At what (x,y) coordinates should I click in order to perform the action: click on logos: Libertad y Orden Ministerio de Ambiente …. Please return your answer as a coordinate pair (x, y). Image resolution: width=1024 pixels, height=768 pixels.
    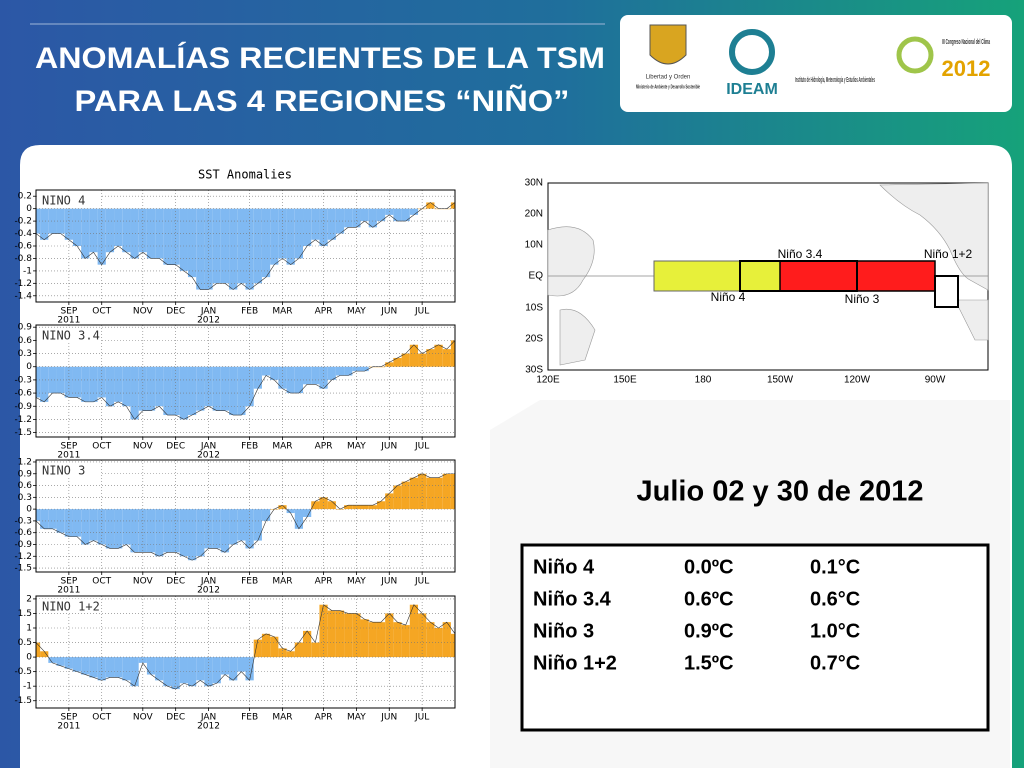
    Looking at the image, I should click on (816, 63).